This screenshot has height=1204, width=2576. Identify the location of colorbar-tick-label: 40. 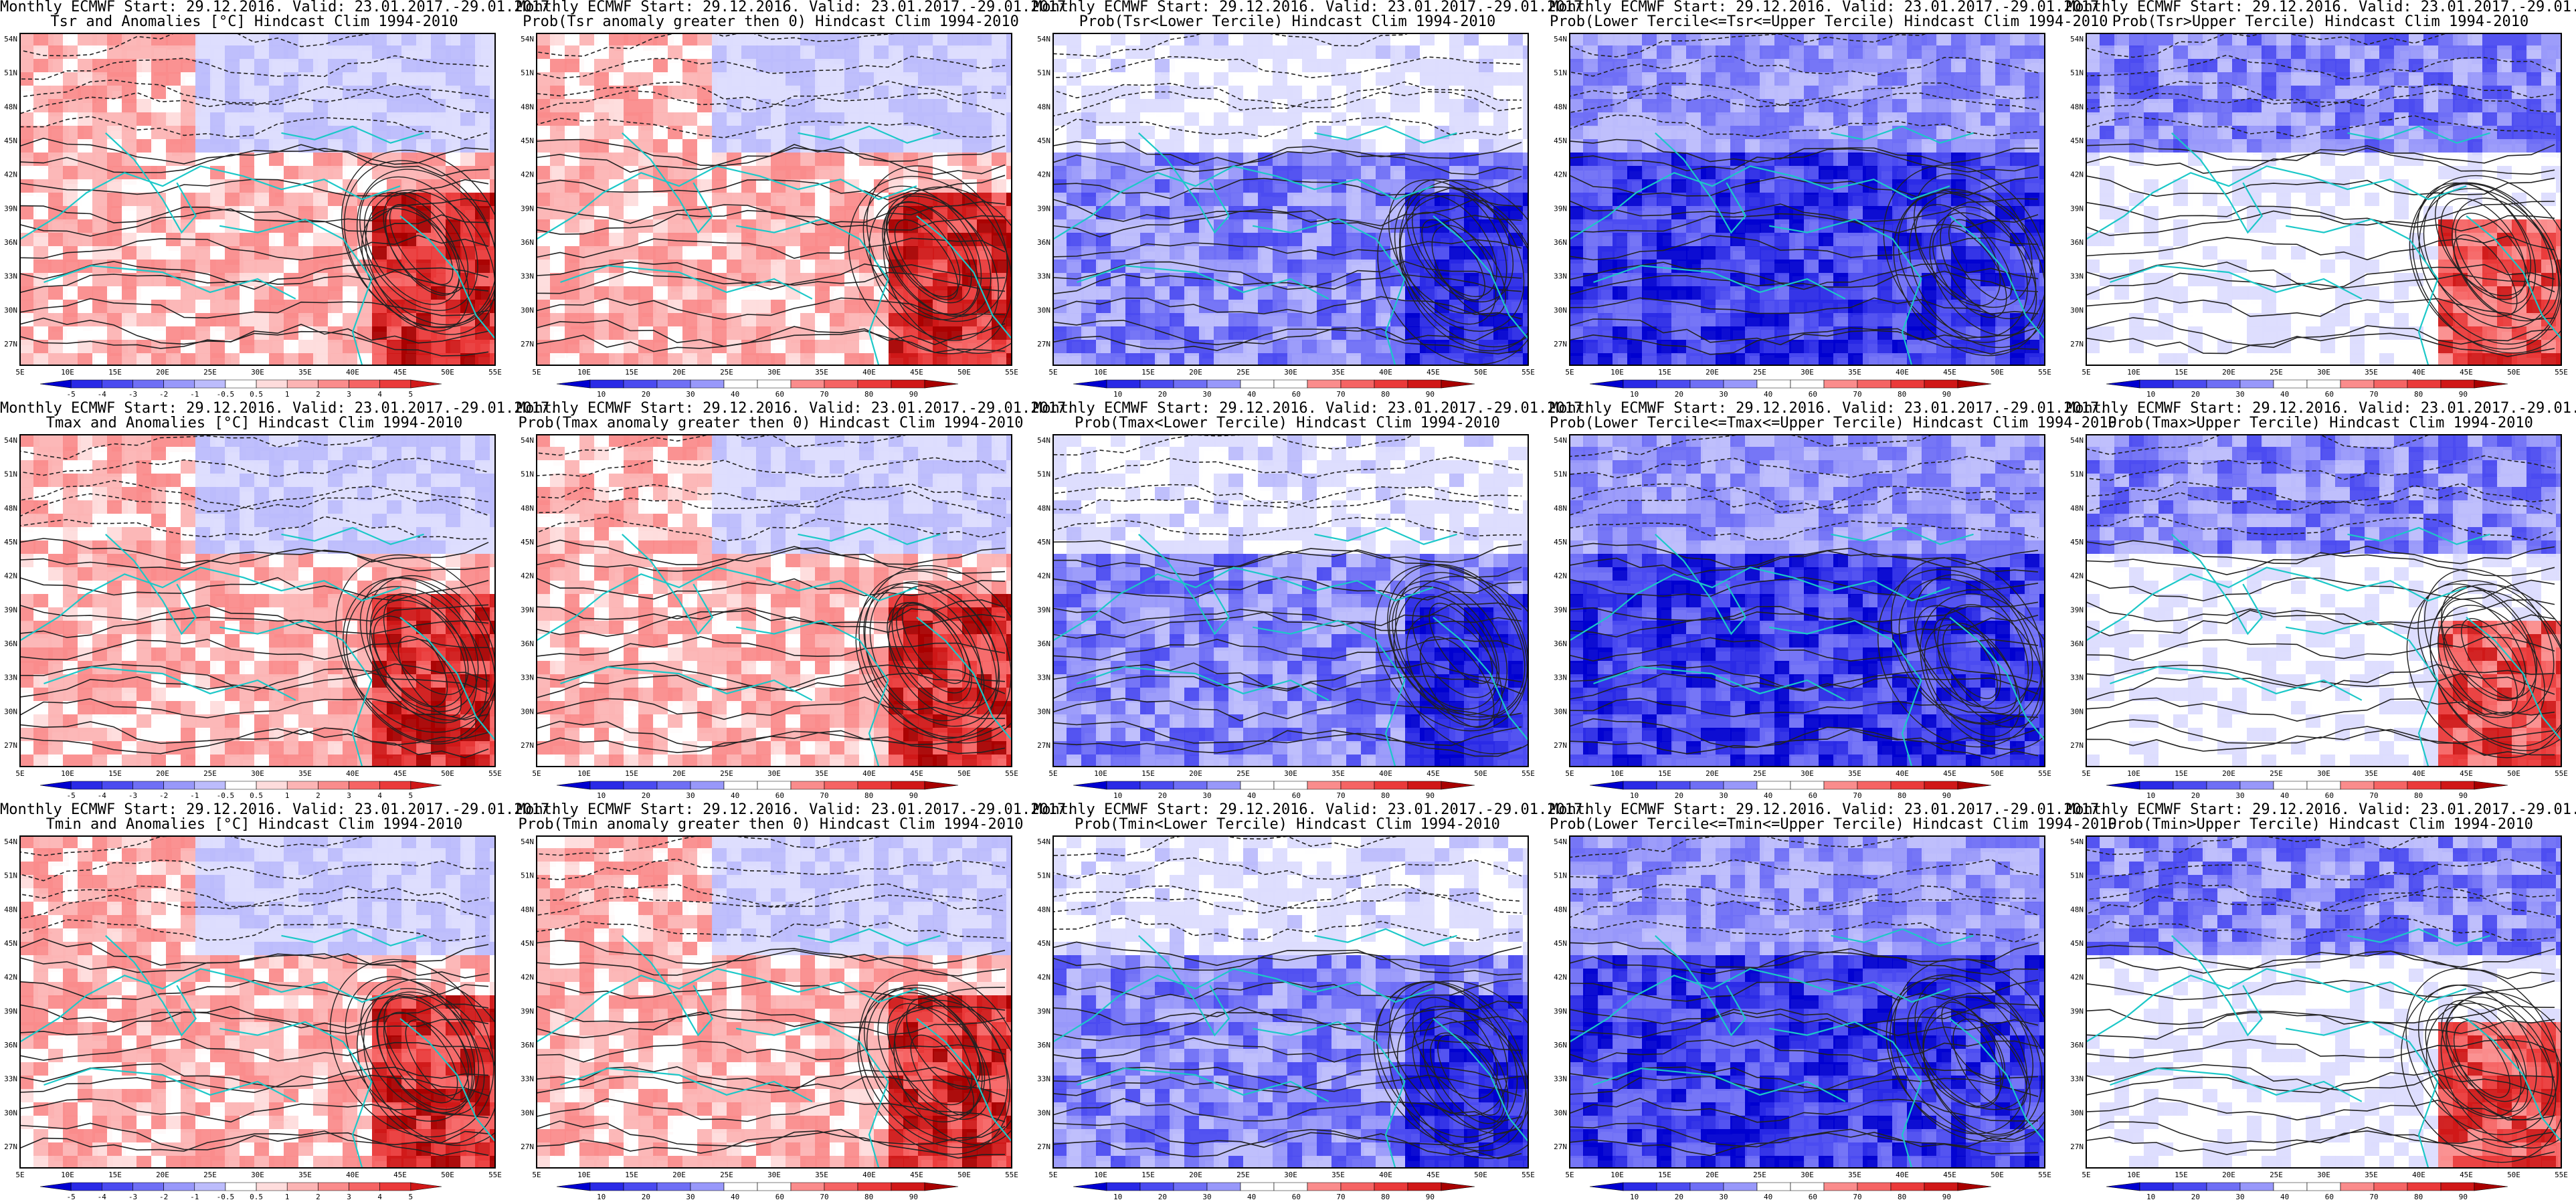
(735, 394).